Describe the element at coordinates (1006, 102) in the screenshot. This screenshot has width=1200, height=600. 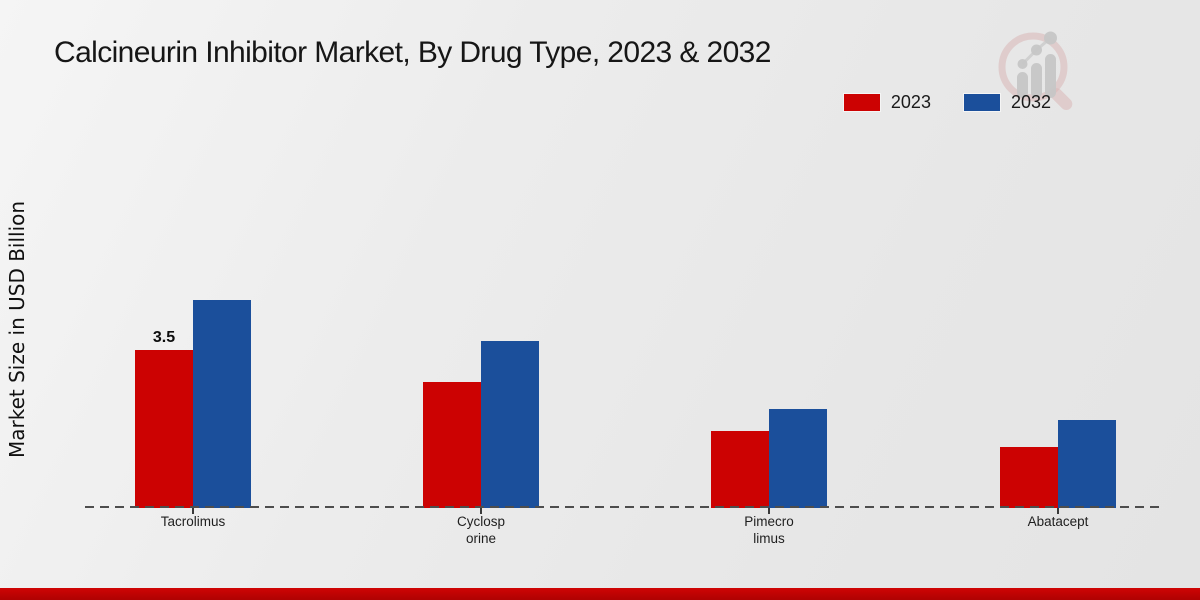
I see `legend-item-2032: 2032` at that location.